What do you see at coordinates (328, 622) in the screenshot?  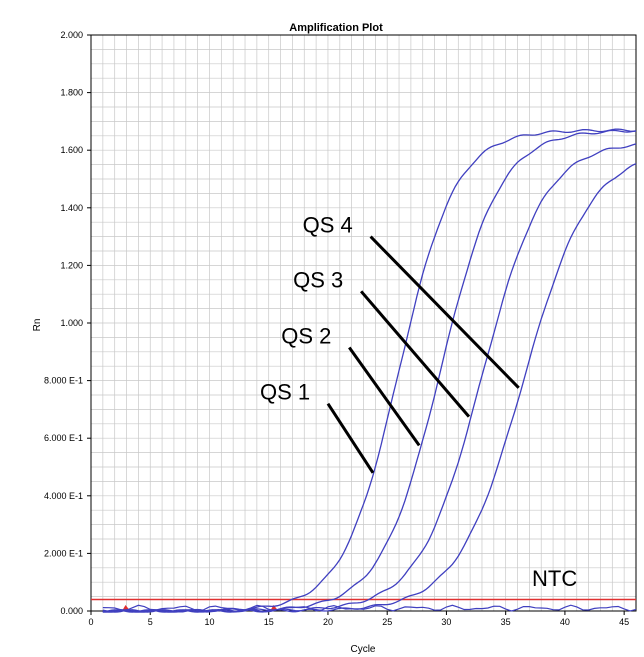 I see `x-tick-label: 20` at bounding box center [328, 622].